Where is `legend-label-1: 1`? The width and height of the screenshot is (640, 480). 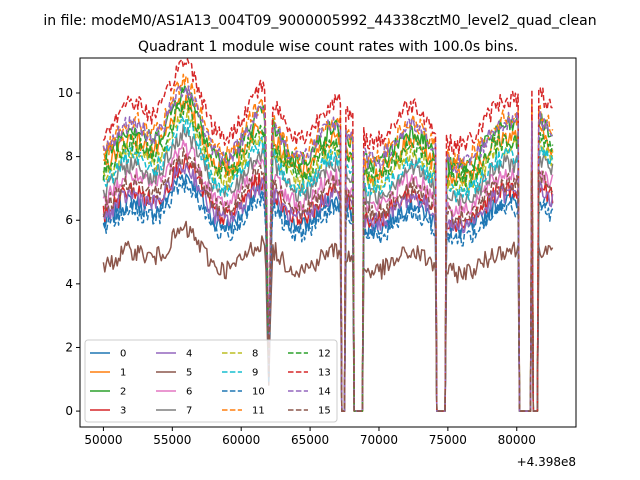 legend-label-1: 1 is located at coordinates (123, 373).